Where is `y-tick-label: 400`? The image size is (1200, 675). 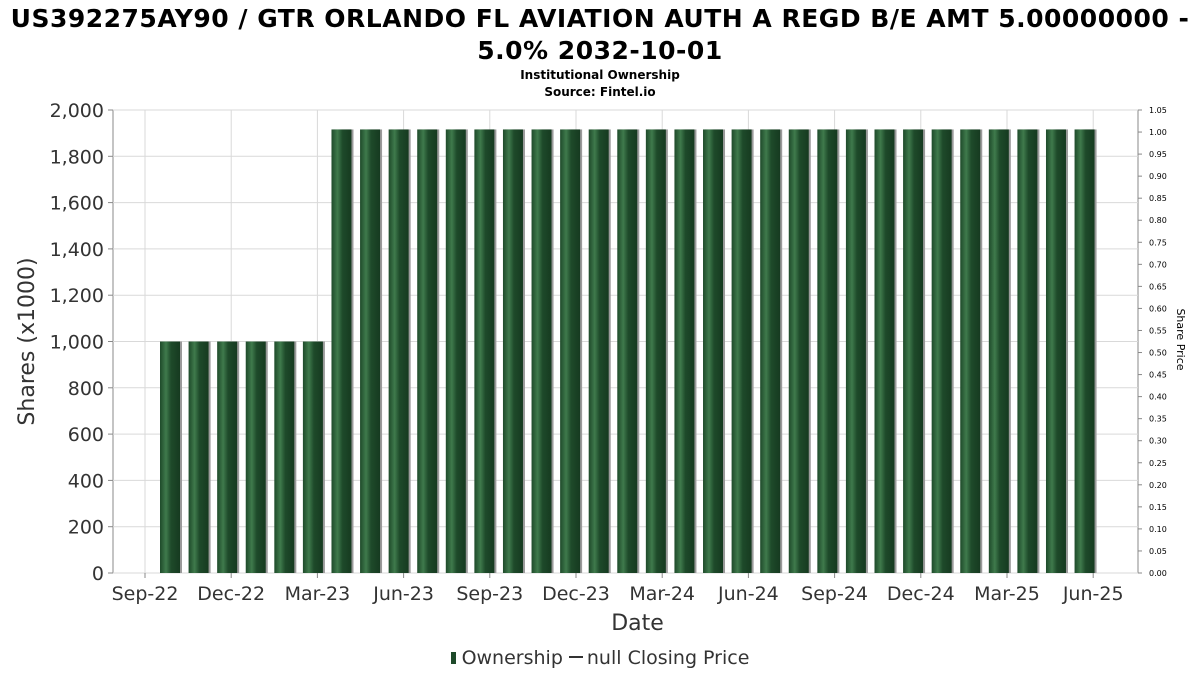
y-tick-label: 400 is located at coordinates (86, 481).